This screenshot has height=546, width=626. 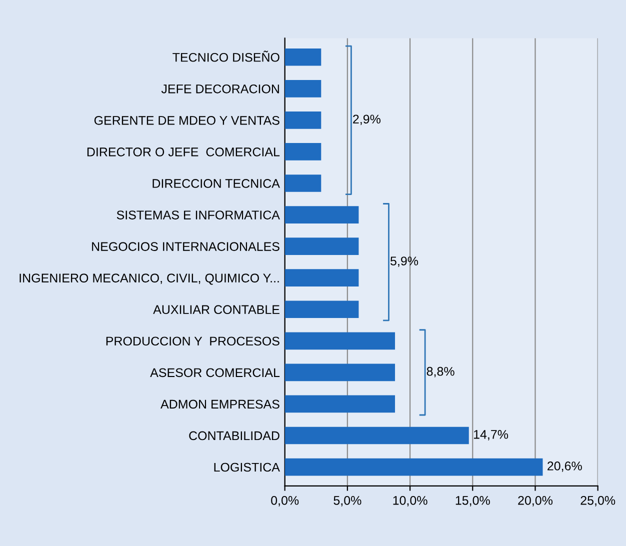 I want to click on x-tick-label: 5,0%, so click(x=348, y=501).